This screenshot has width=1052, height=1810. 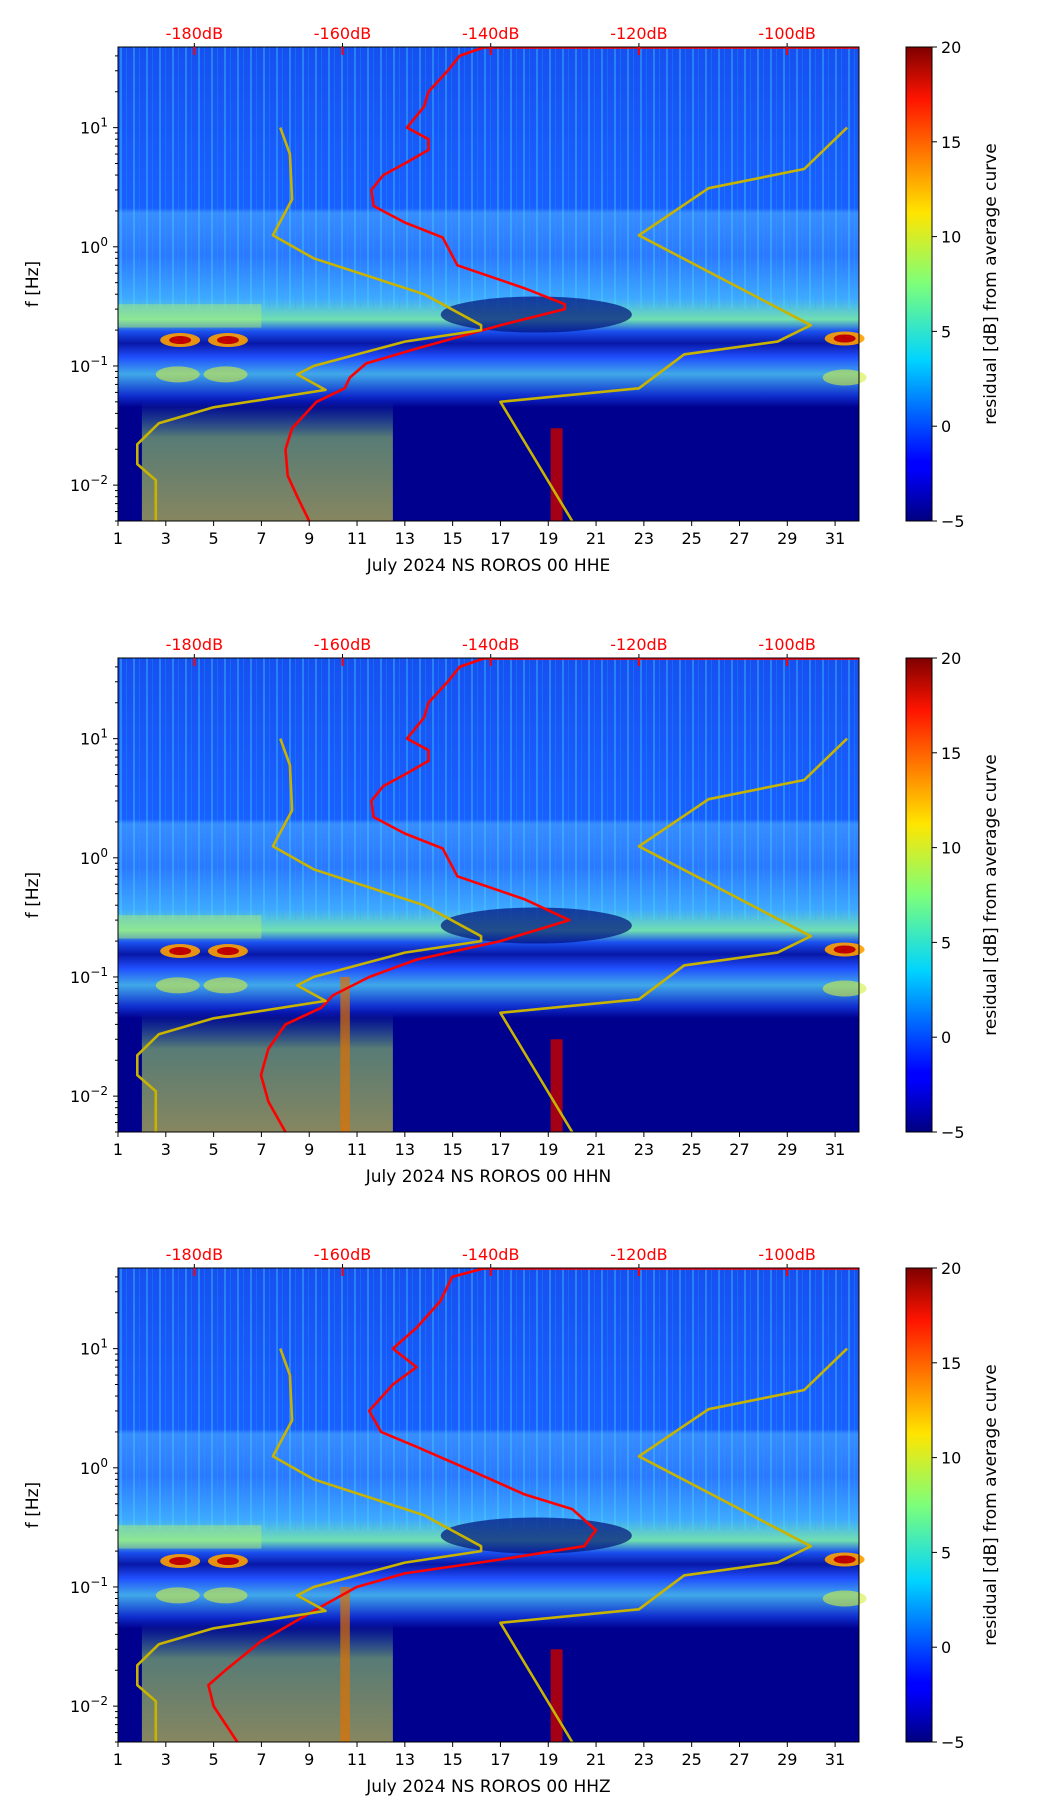 What do you see at coordinates (99, 361) in the screenshot?
I see `y-tick-exponent: −1` at bounding box center [99, 361].